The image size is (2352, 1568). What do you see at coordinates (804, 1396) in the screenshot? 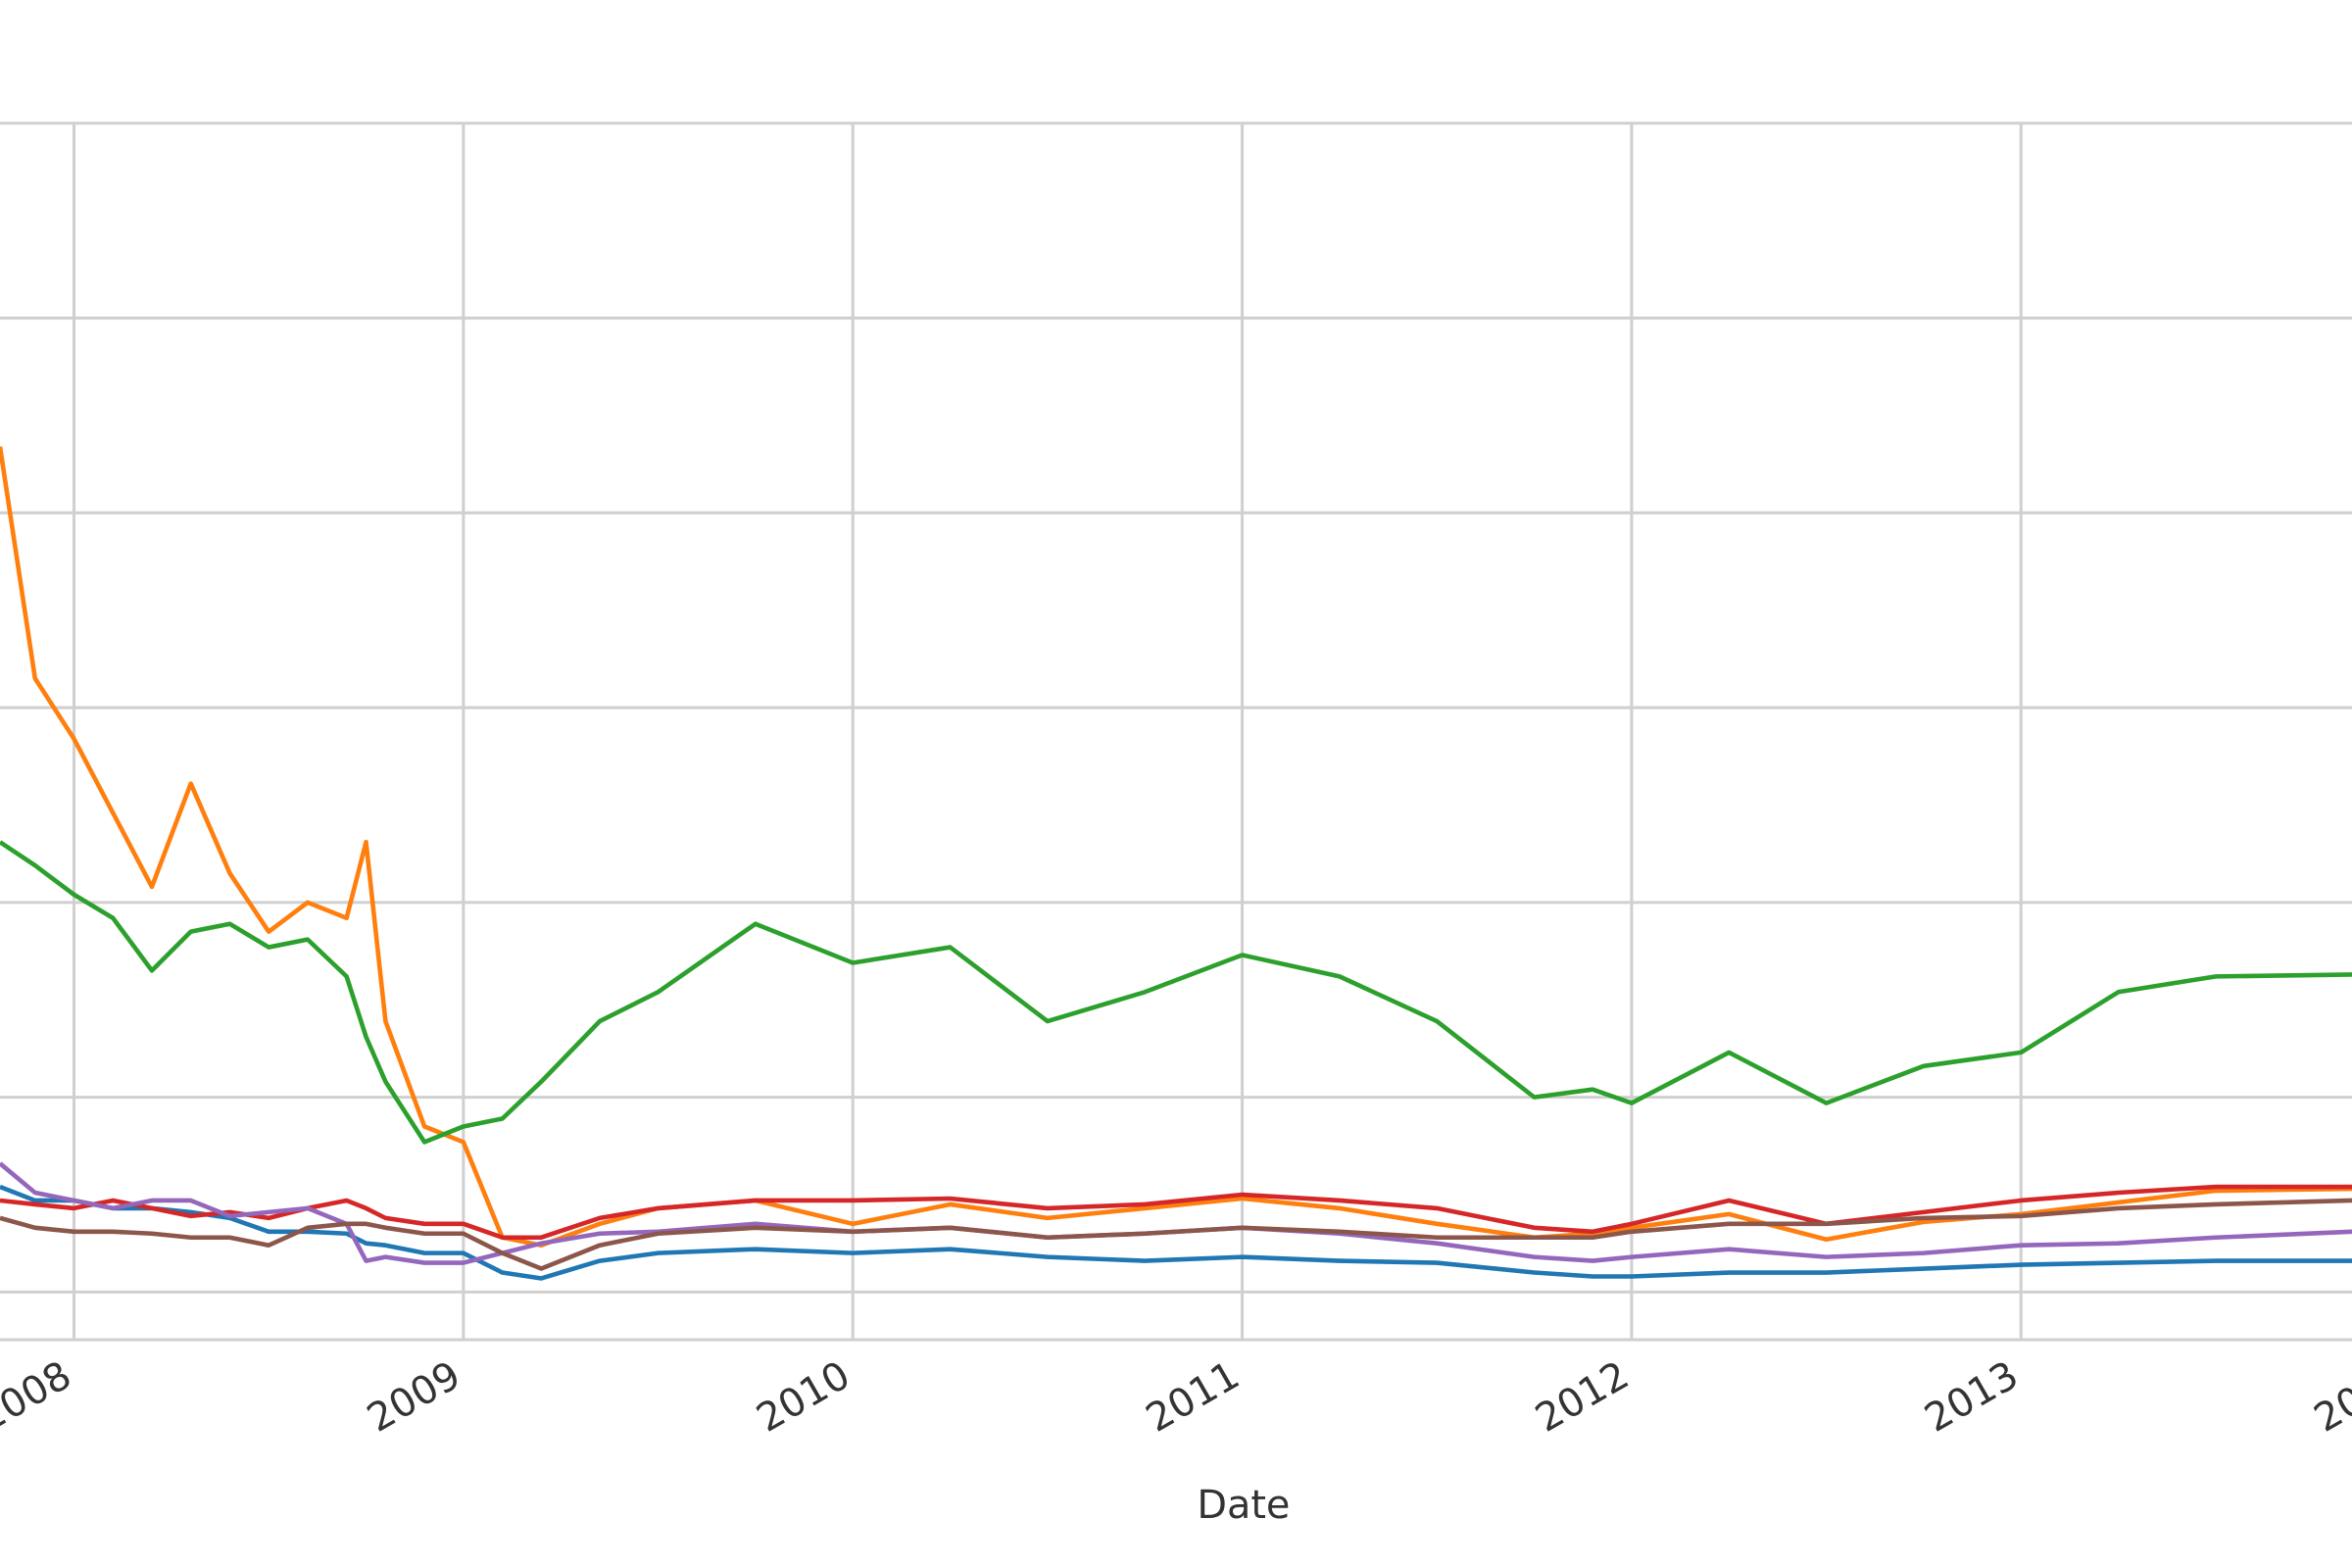
I see `x-tick-label: 2010` at bounding box center [804, 1396].